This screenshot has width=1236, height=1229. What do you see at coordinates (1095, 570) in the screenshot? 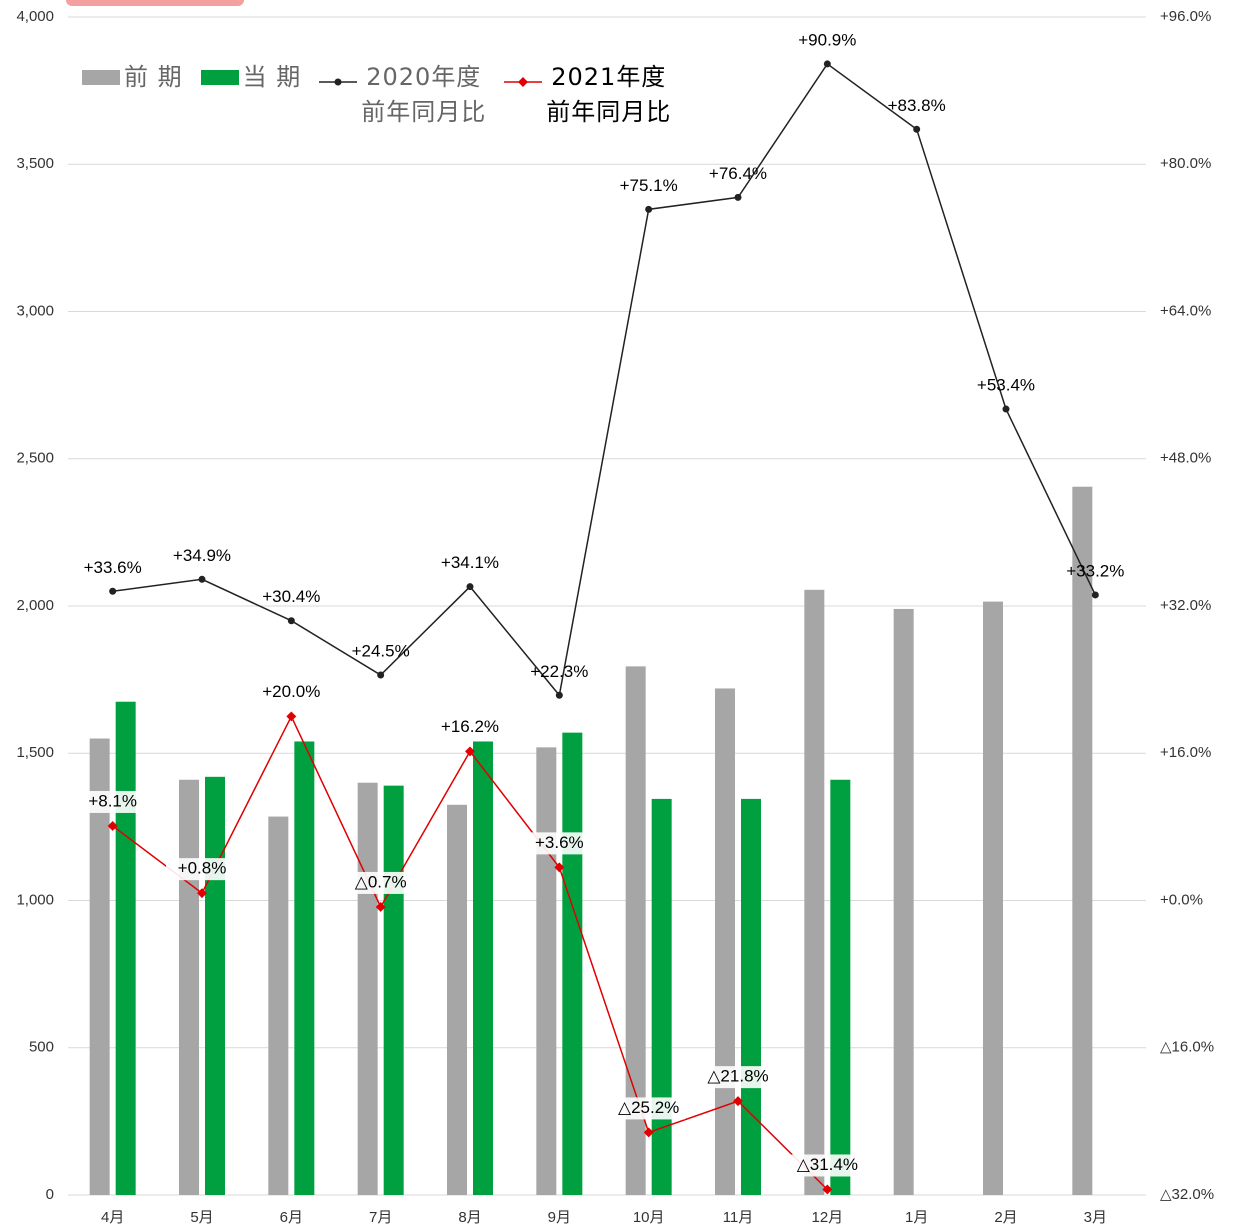
I see `data-label: +33.2%` at bounding box center [1095, 570].